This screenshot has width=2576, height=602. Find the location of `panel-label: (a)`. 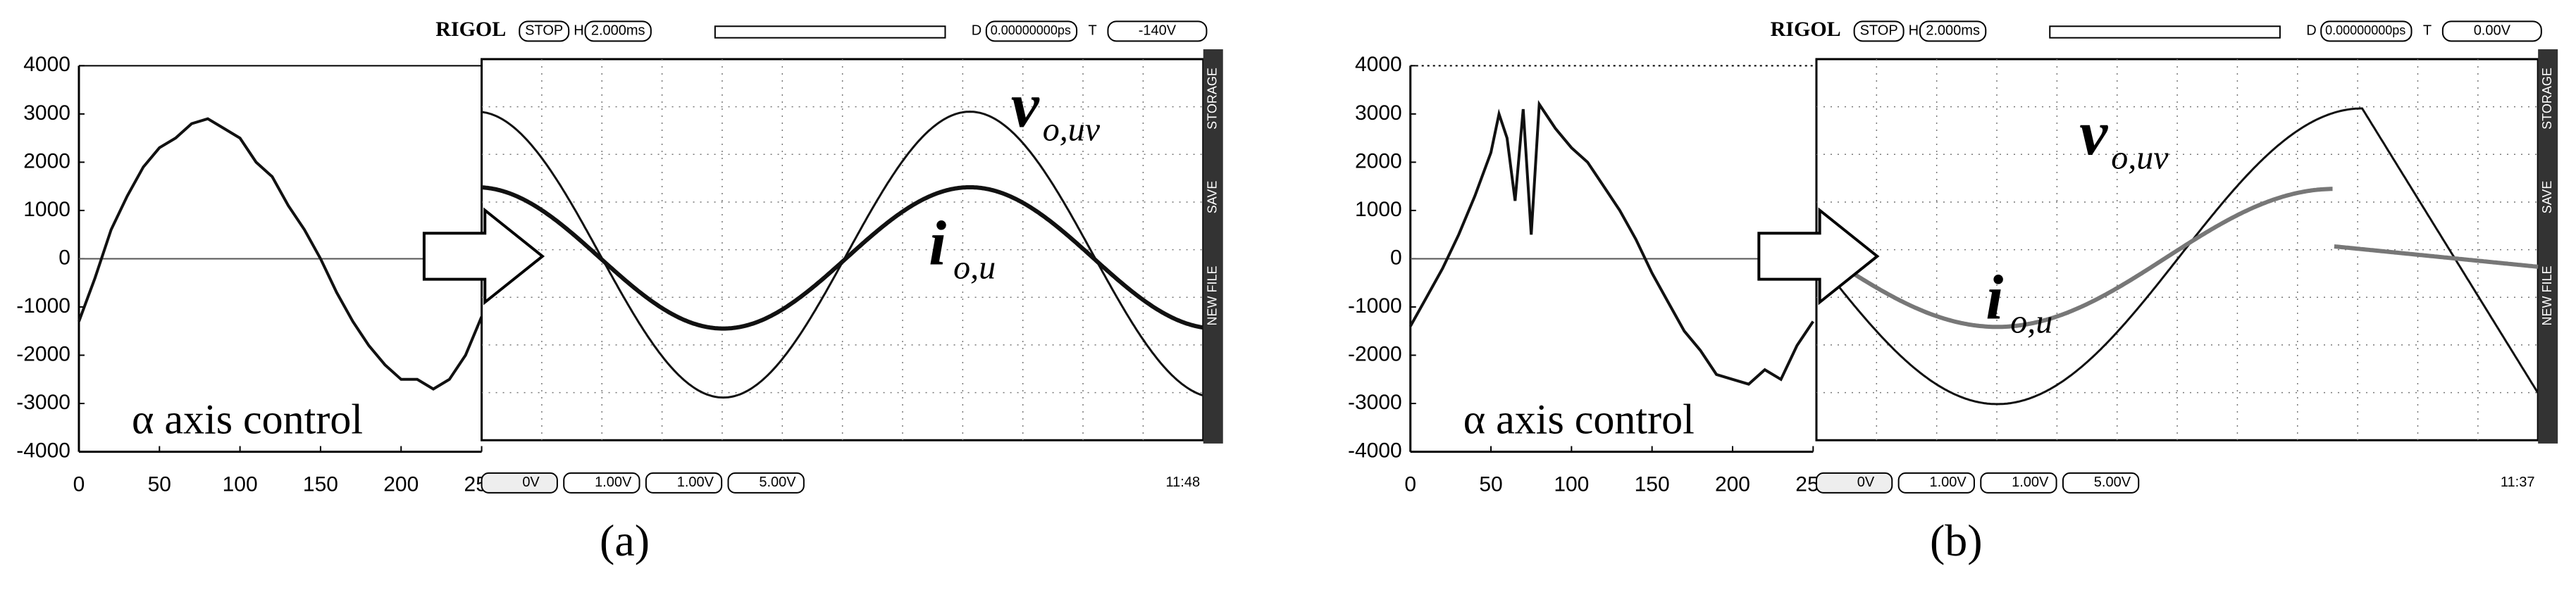

panel-label: (a) is located at coordinates (625, 540).